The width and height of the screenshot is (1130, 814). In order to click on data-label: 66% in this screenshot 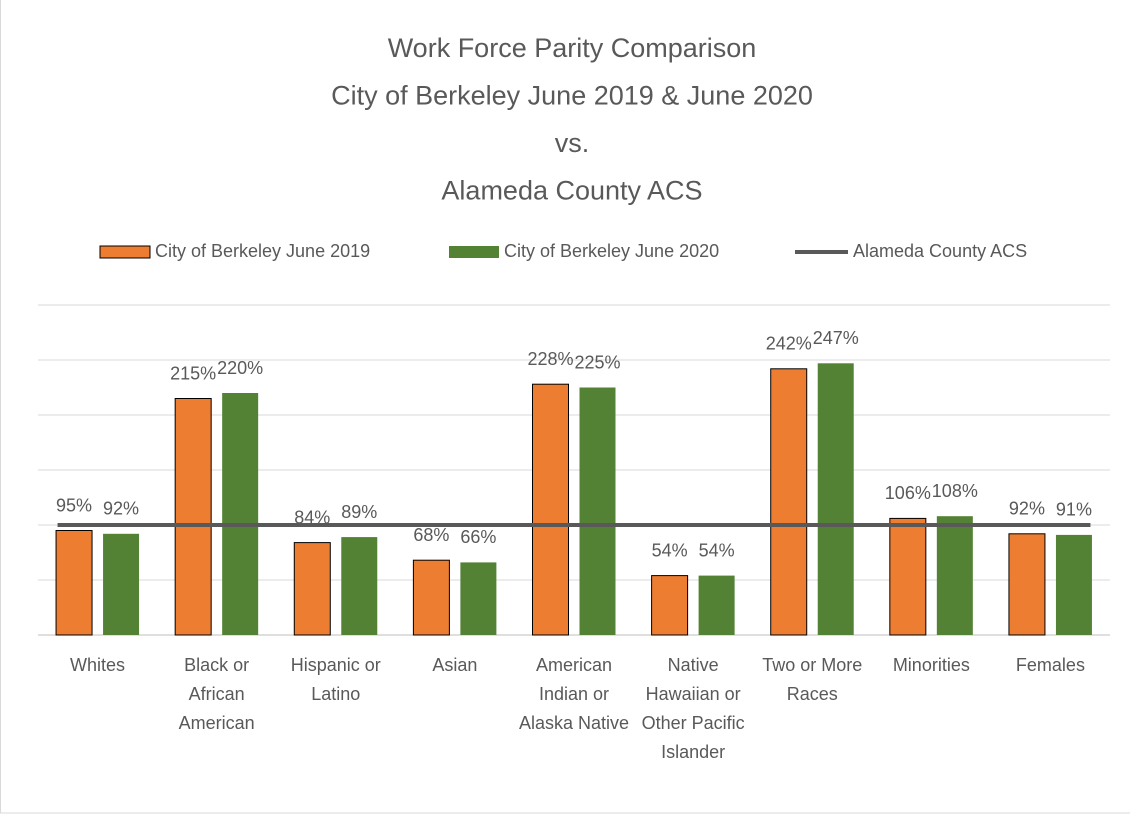, I will do `click(478, 537)`.